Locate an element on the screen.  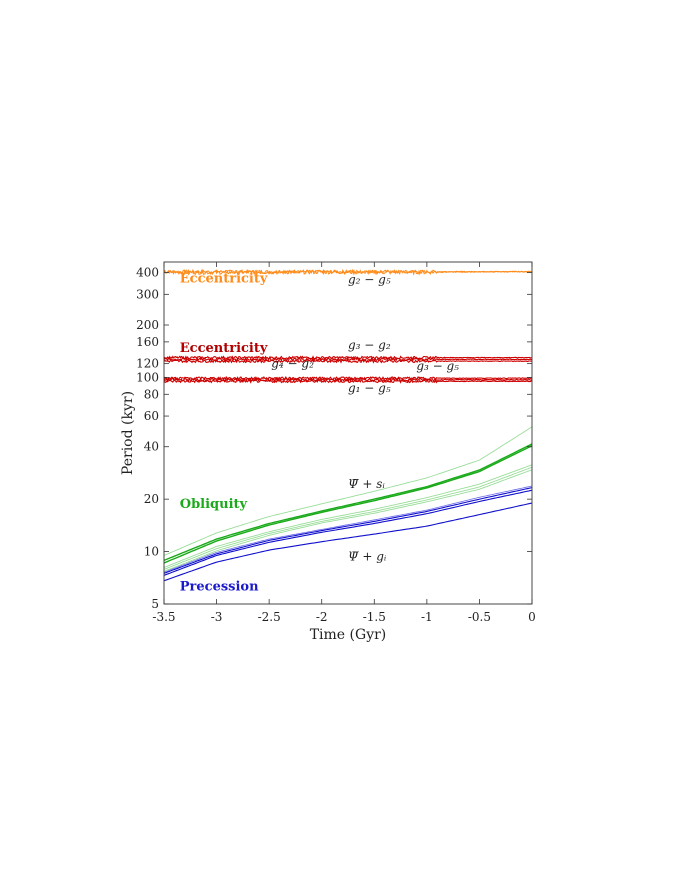
x-tick-label: -3 is located at coordinates (217, 617).